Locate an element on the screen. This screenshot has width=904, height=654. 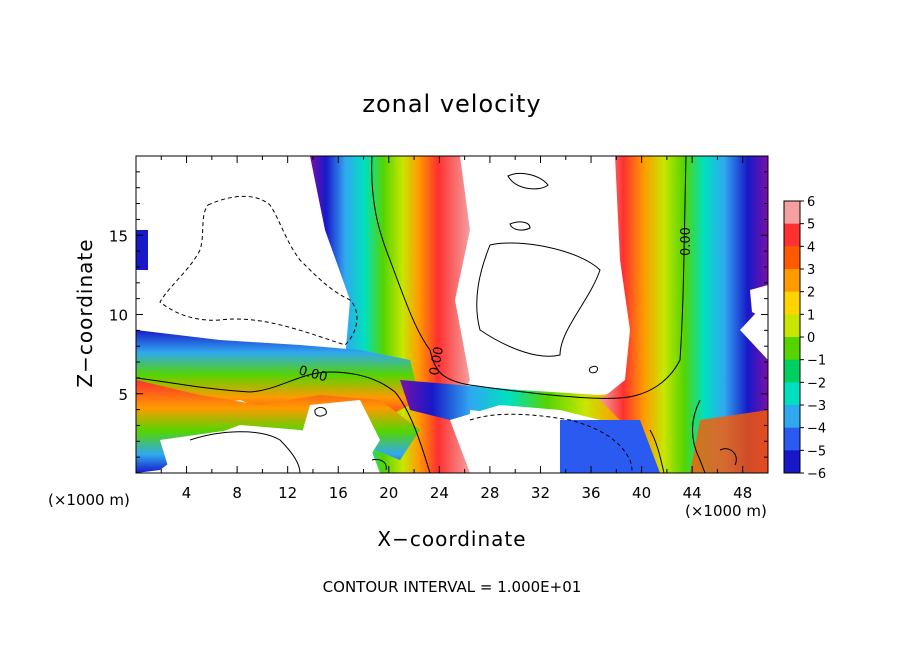
colorbar-label: 5 is located at coordinates (811, 225).